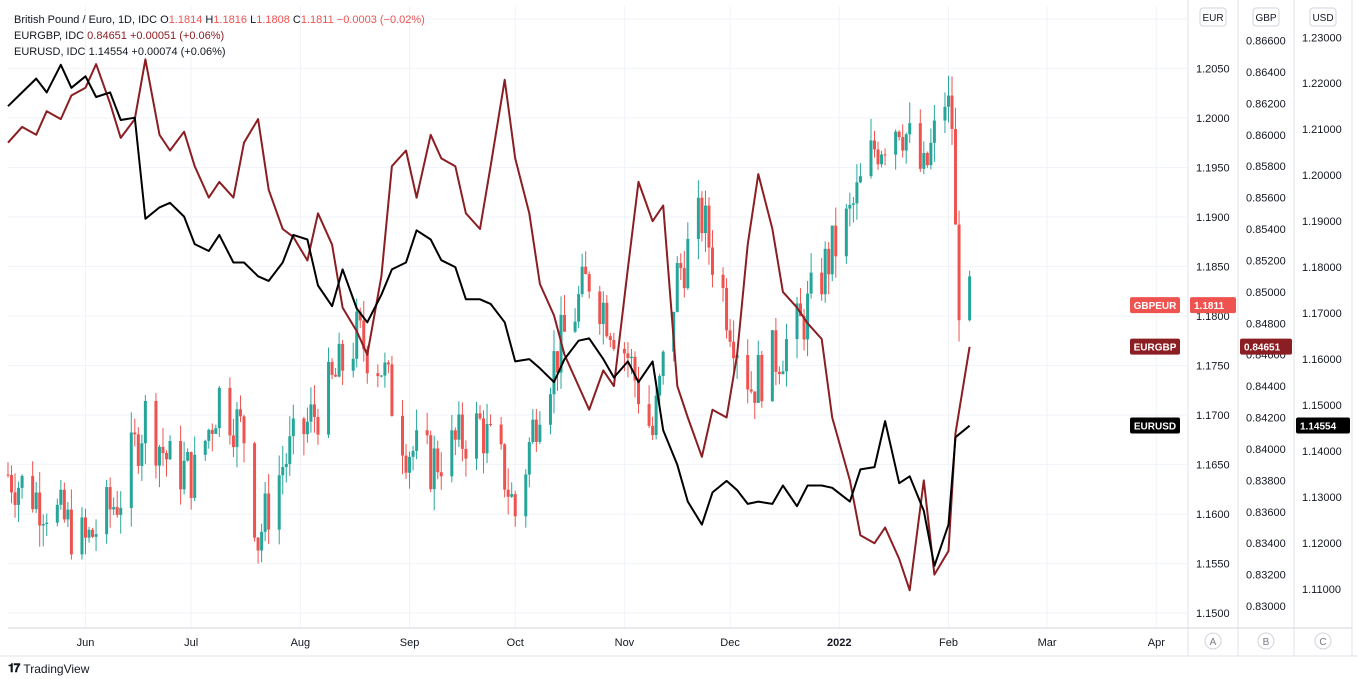 Image resolution: width=1358 pixels, height=679 pixels. Describe the element at coordinates (49, 36) in the screenshot. I see `legend-eurgbp-title: EURGBP, IDC` at that location.